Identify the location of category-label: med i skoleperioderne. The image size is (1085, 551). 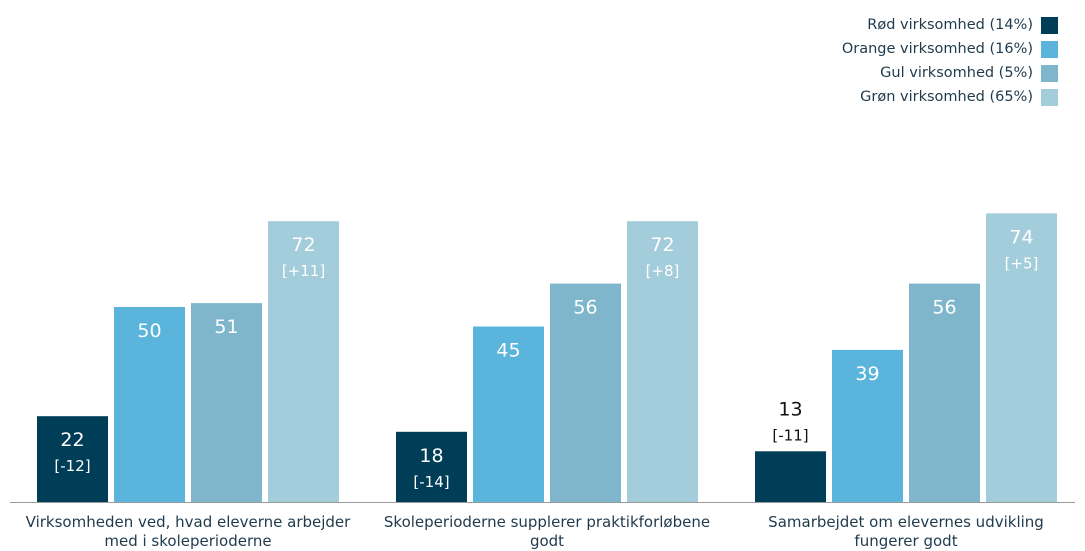
(187, 541).